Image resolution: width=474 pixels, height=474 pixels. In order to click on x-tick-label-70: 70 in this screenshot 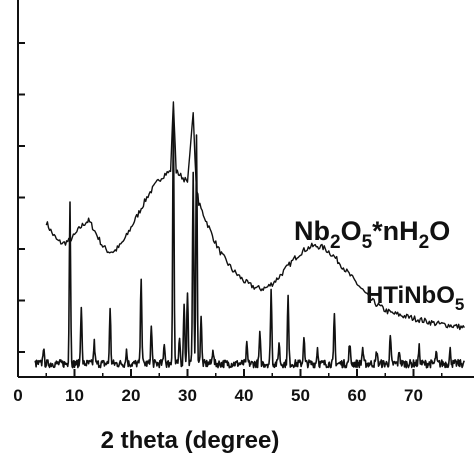, I will do `click(413, 395)`.